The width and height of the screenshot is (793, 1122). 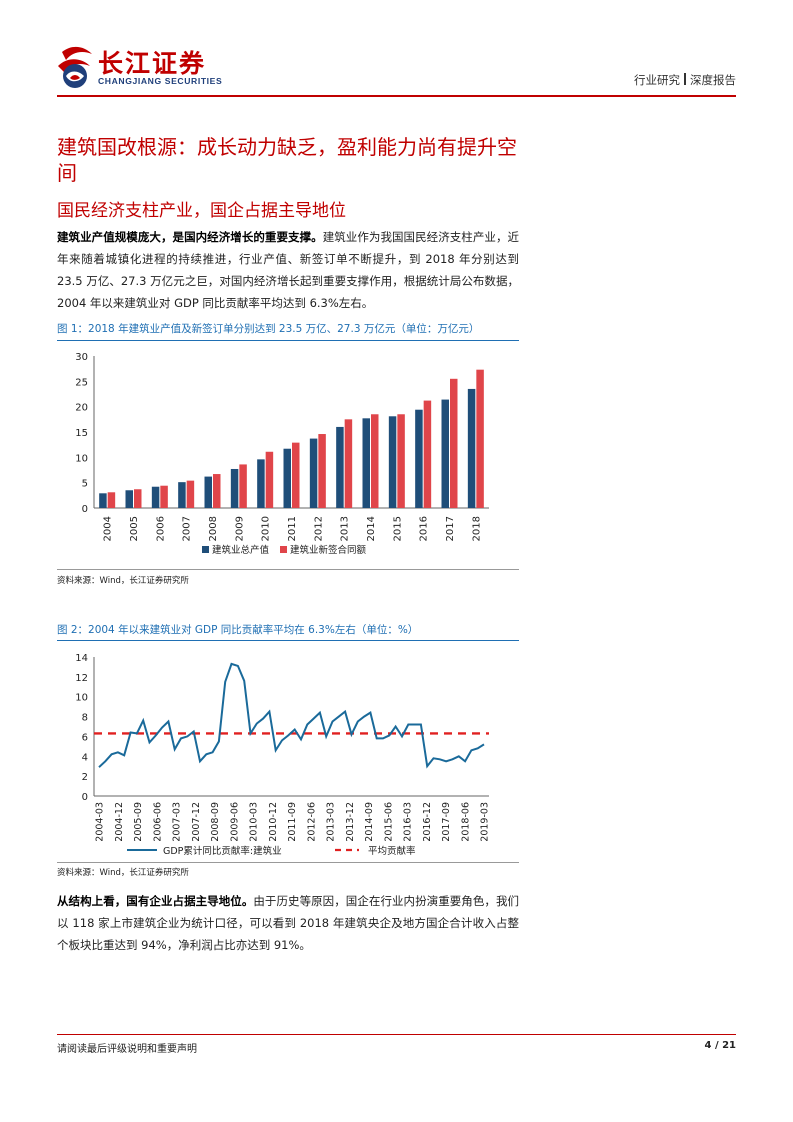 I want to click on bar-contract-2007, so click(x=190, y=494).